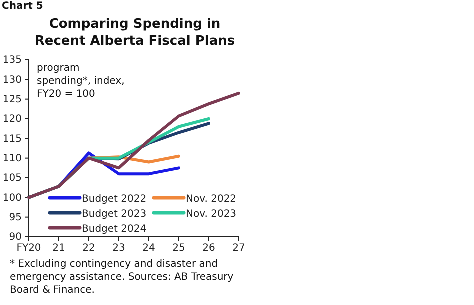 The width and height of the screenshot is (474, 305). I want to click on x-tick-label: 25, so click(179, 248).